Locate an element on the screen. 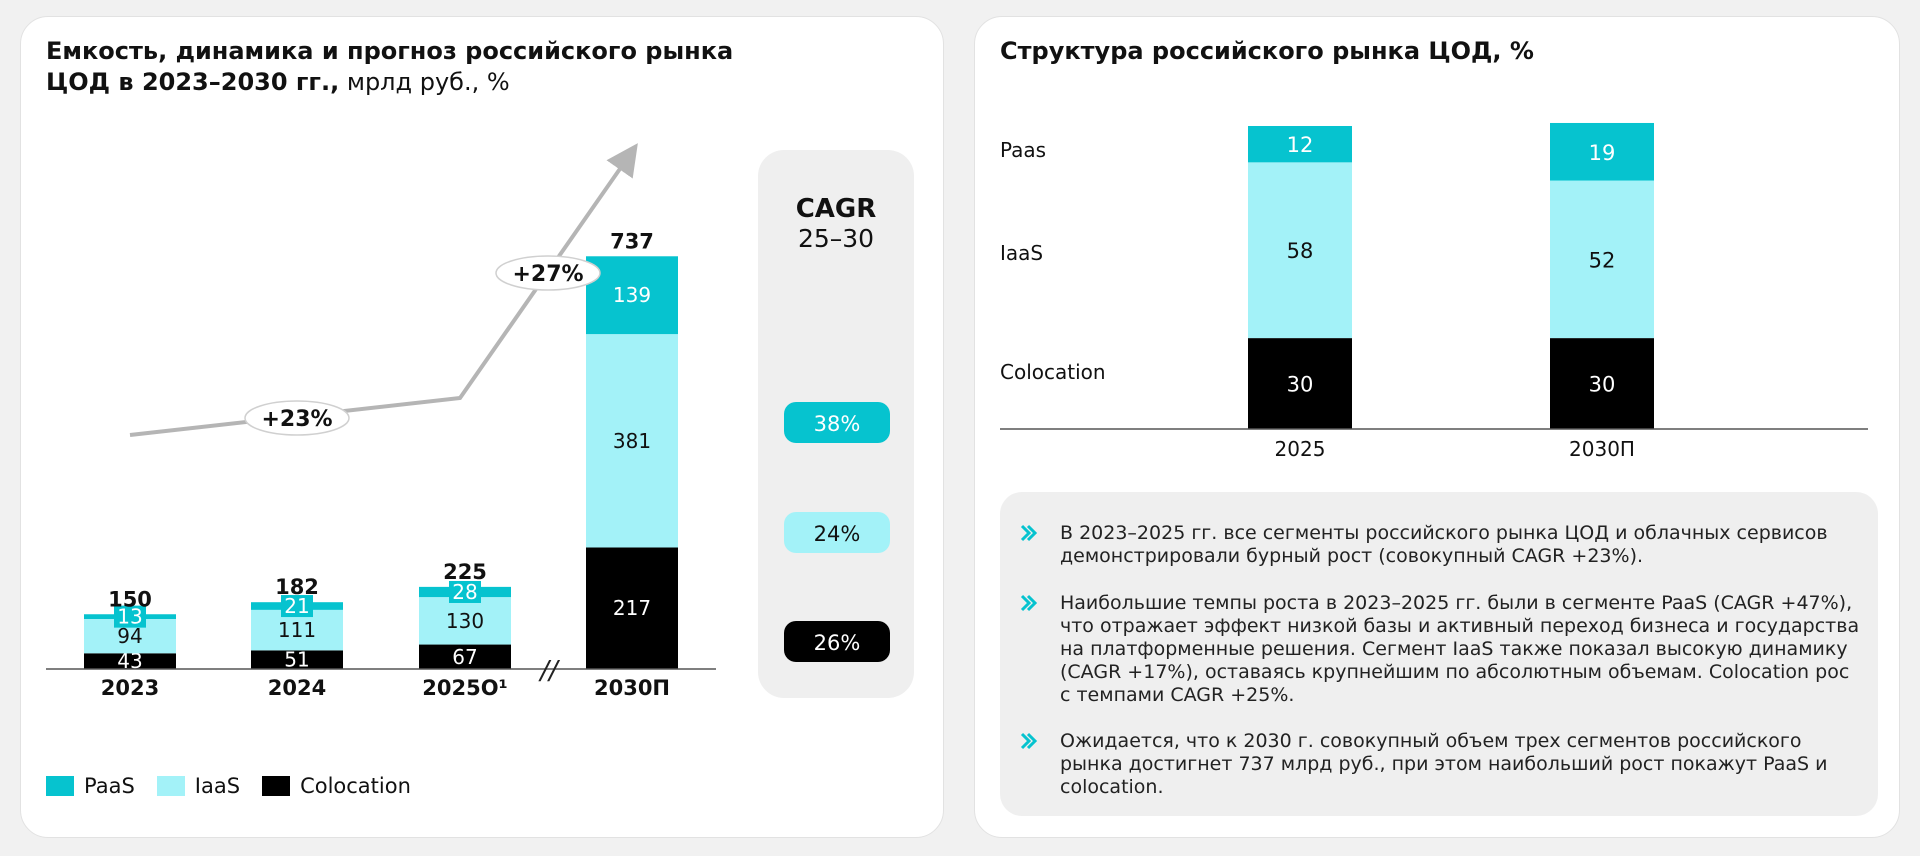 The width and height of the screenshot is (1920, 856). cagr-iaas-pill is located at coordinates (837, 532).